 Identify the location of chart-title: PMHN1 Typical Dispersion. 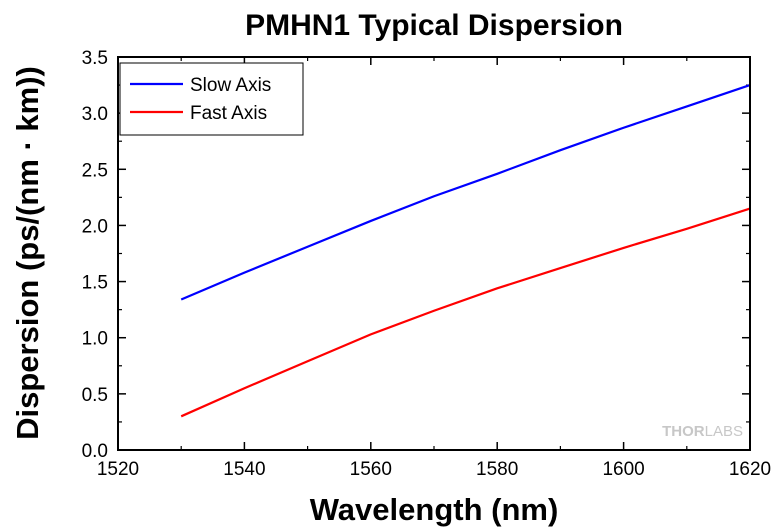
(434, 25).